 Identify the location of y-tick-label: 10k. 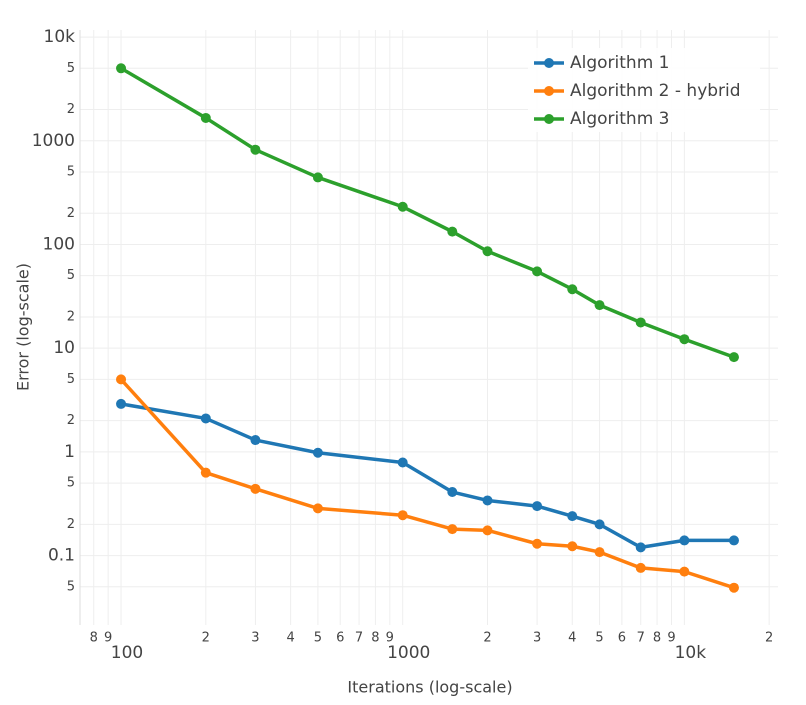
(60, 37).